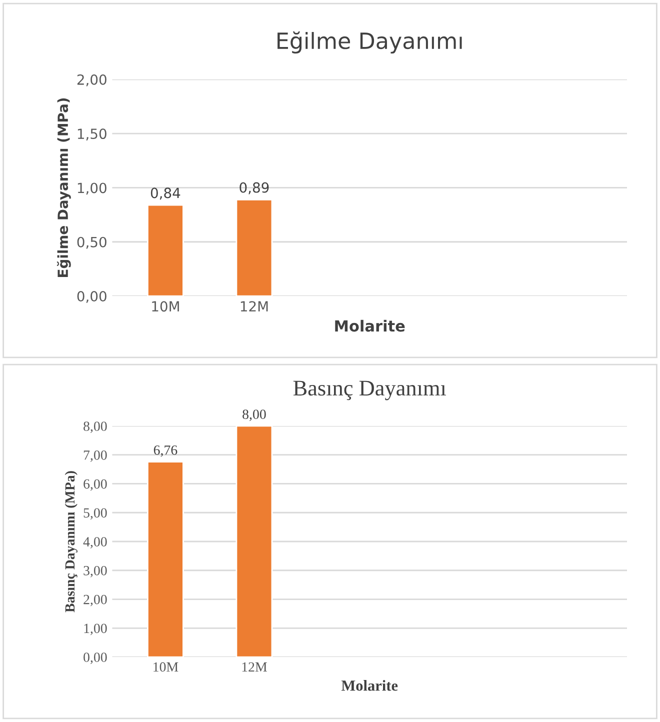  I want to click on data-label: 6,76, so click(166, 451).